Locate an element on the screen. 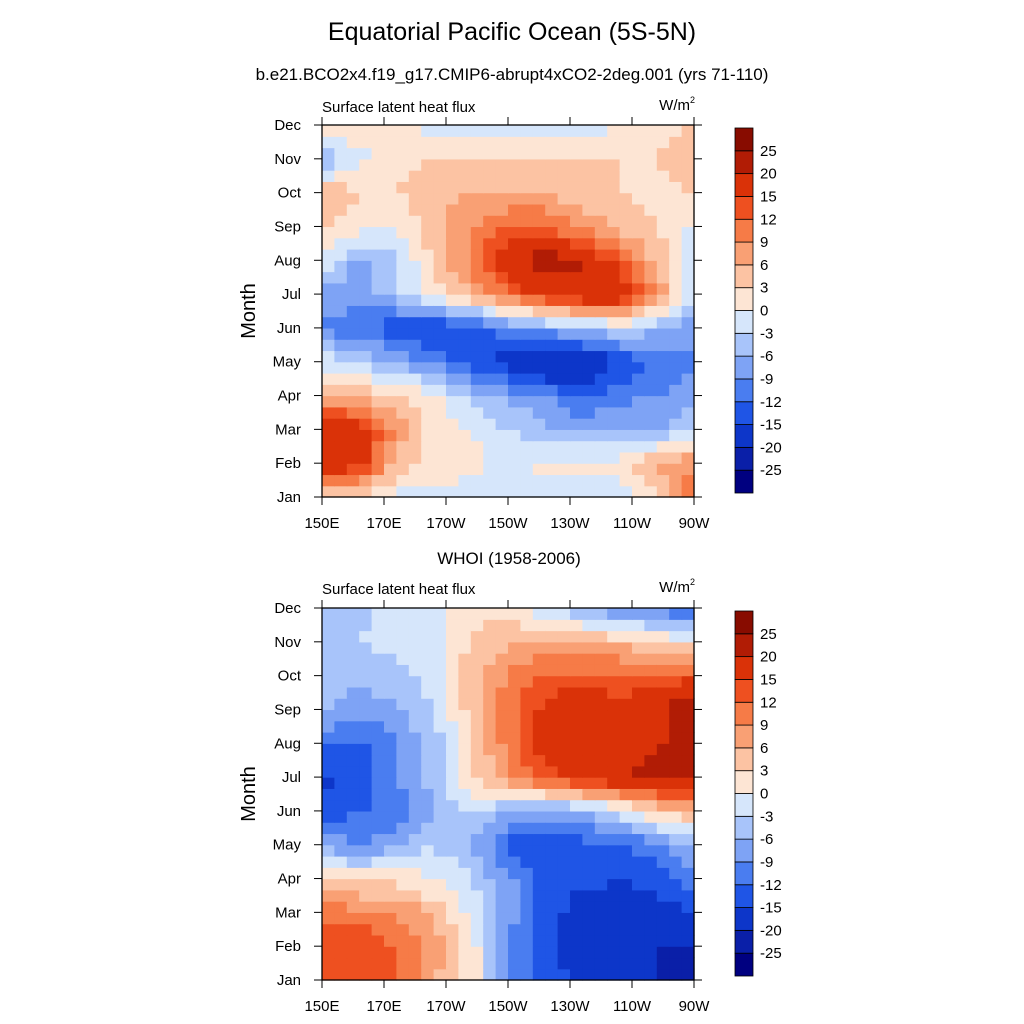  y-tick-label: Nov is located at coordinates (287, 642).